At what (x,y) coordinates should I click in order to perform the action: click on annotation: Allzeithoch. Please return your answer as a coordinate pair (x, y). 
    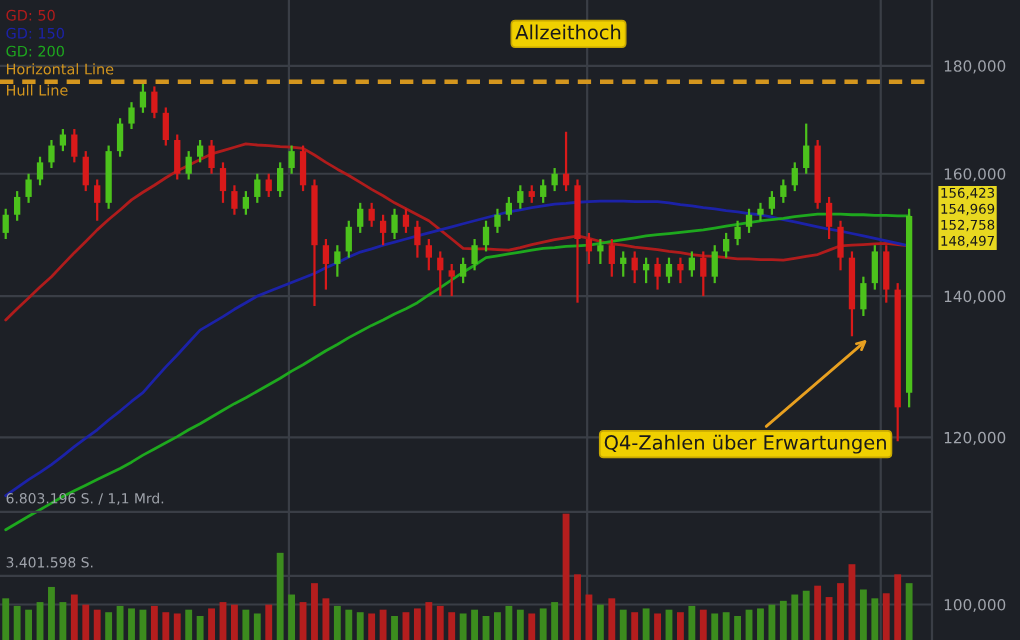
    Looking at the image, I should click on (568, 32).